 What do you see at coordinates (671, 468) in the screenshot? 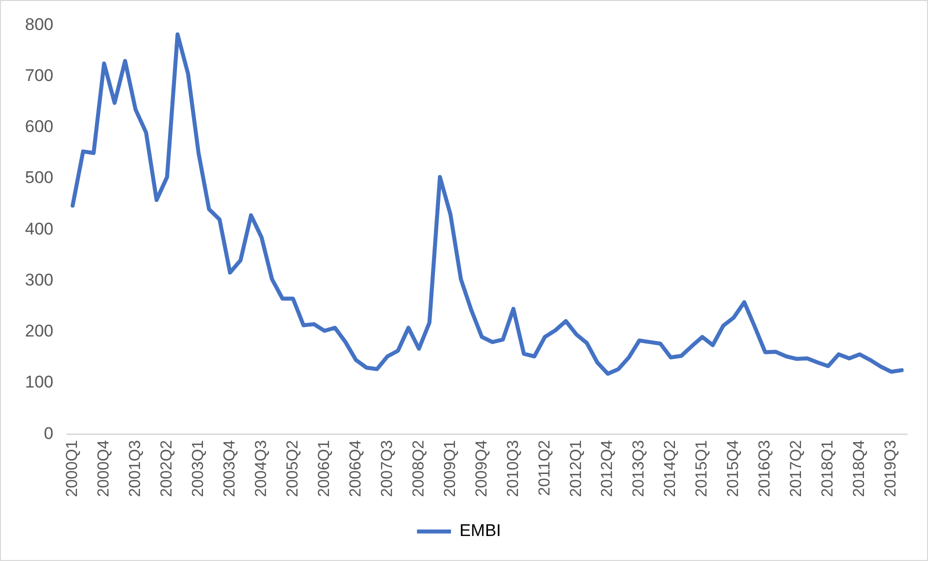
I see `x-tick-label: 2014Q2` at bounding box center [671, 468].